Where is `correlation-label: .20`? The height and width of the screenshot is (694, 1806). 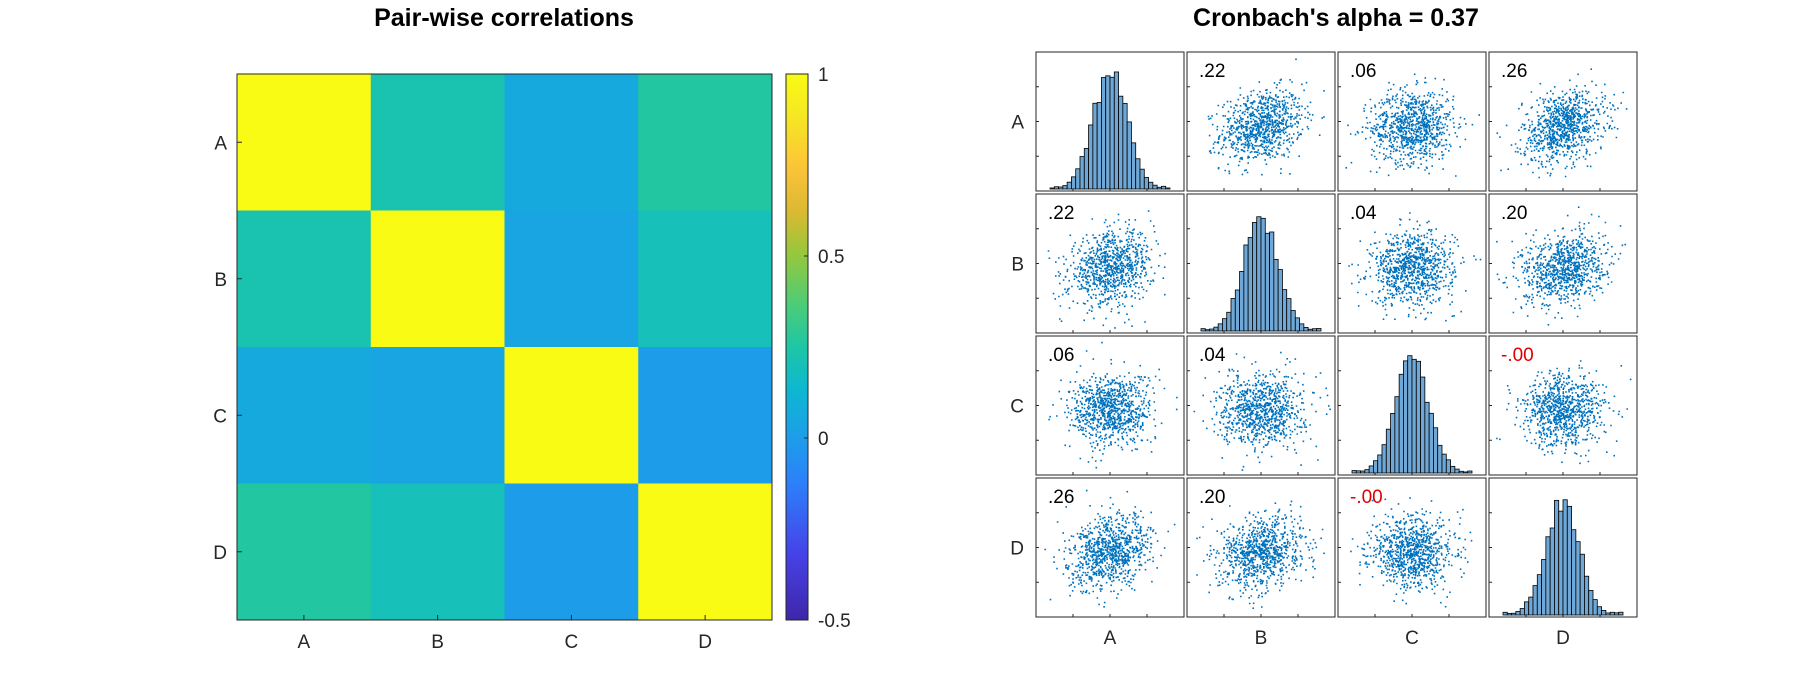
correlation-label: .20 is located at coordinates (1514, 213).